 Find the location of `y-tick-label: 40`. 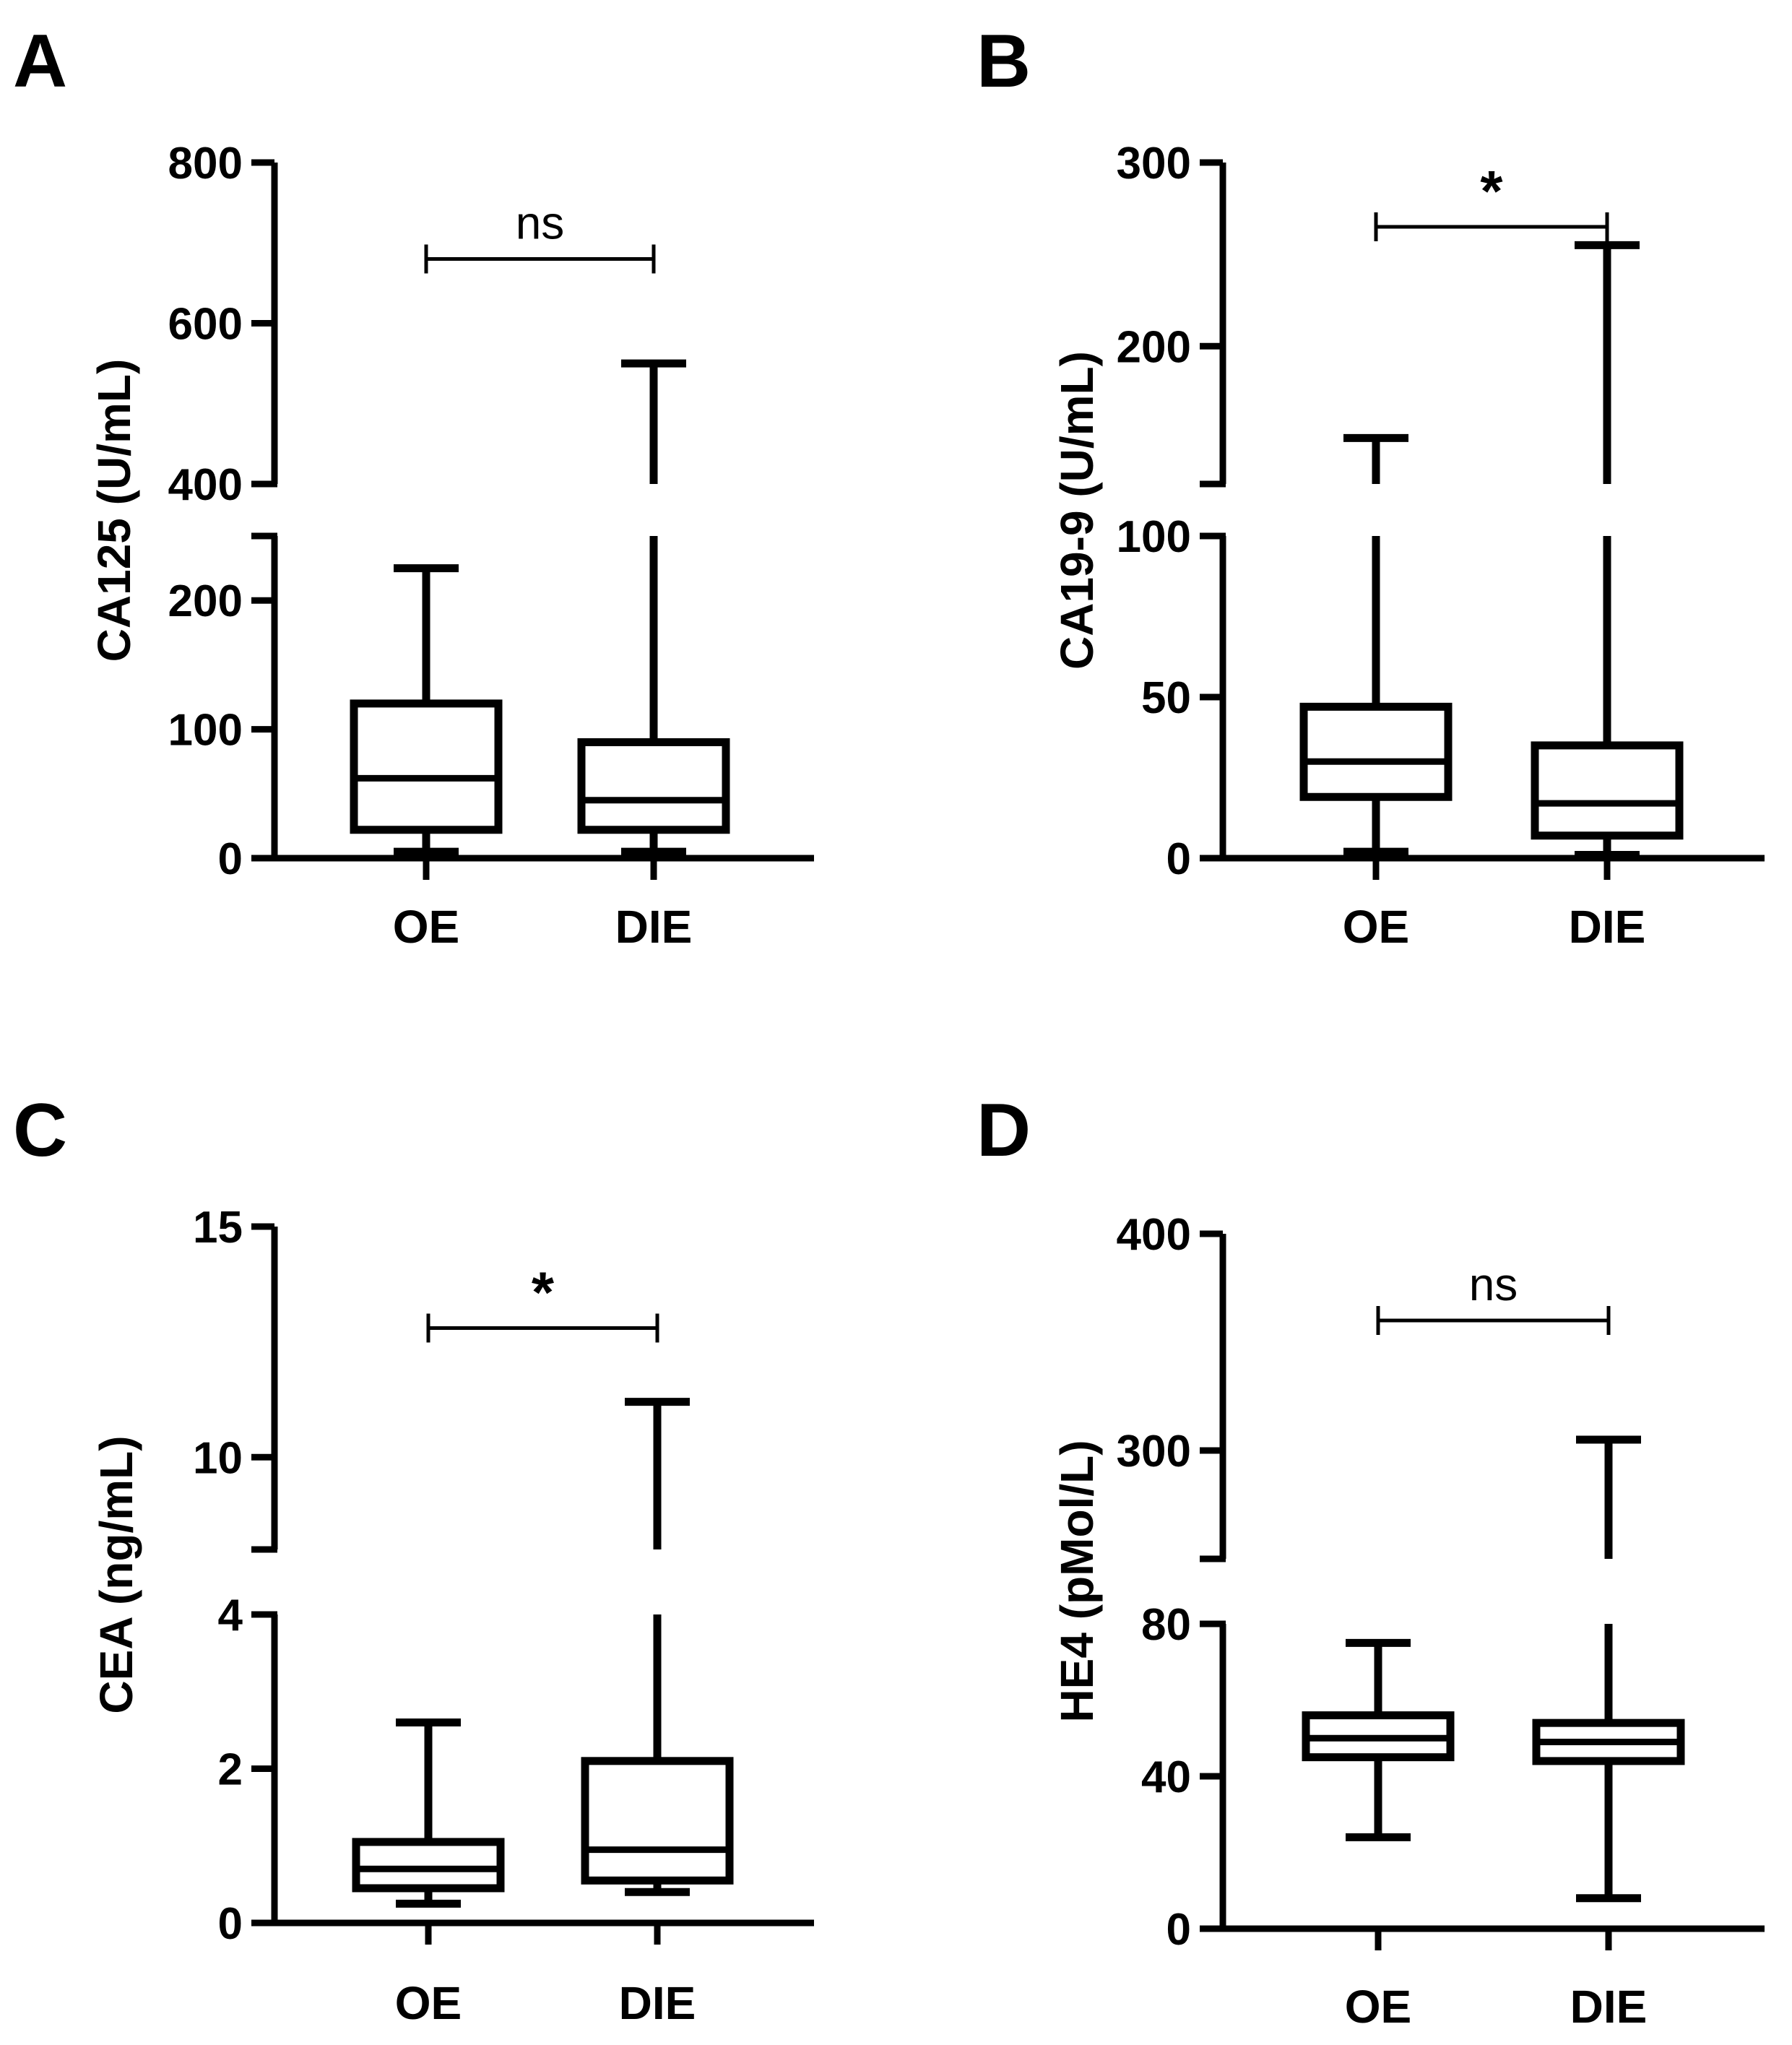

y-tick-label: 40 is located at coordinates (1166, 1777).